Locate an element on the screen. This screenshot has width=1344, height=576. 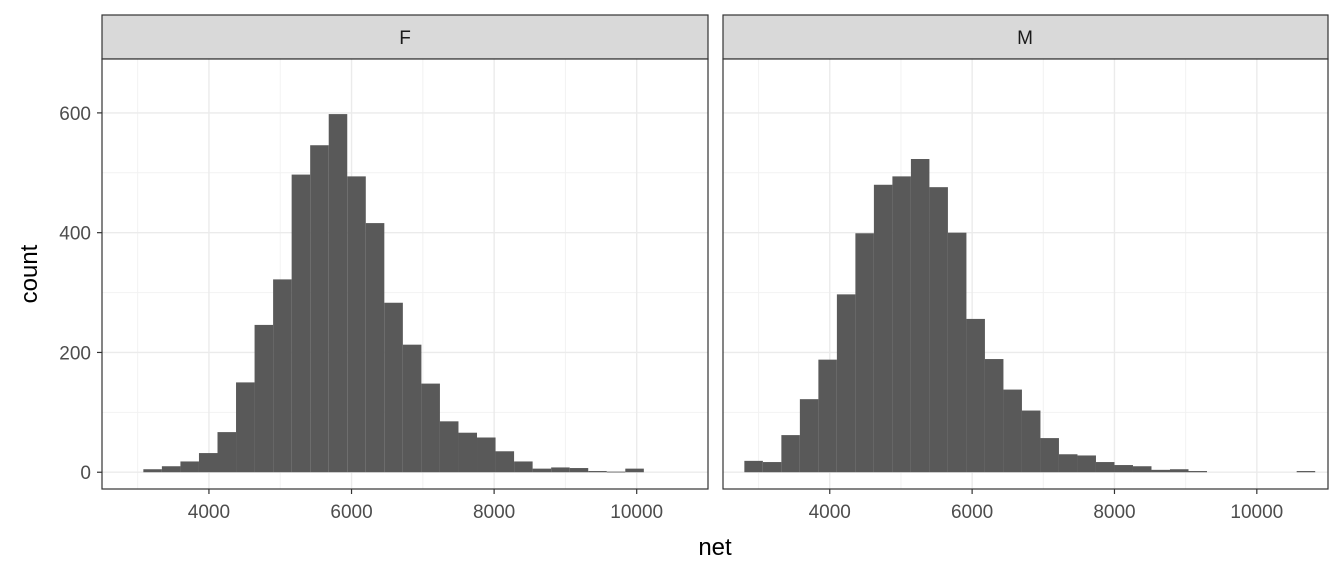
x-axis-title: net is located at coordinates (715, 547).